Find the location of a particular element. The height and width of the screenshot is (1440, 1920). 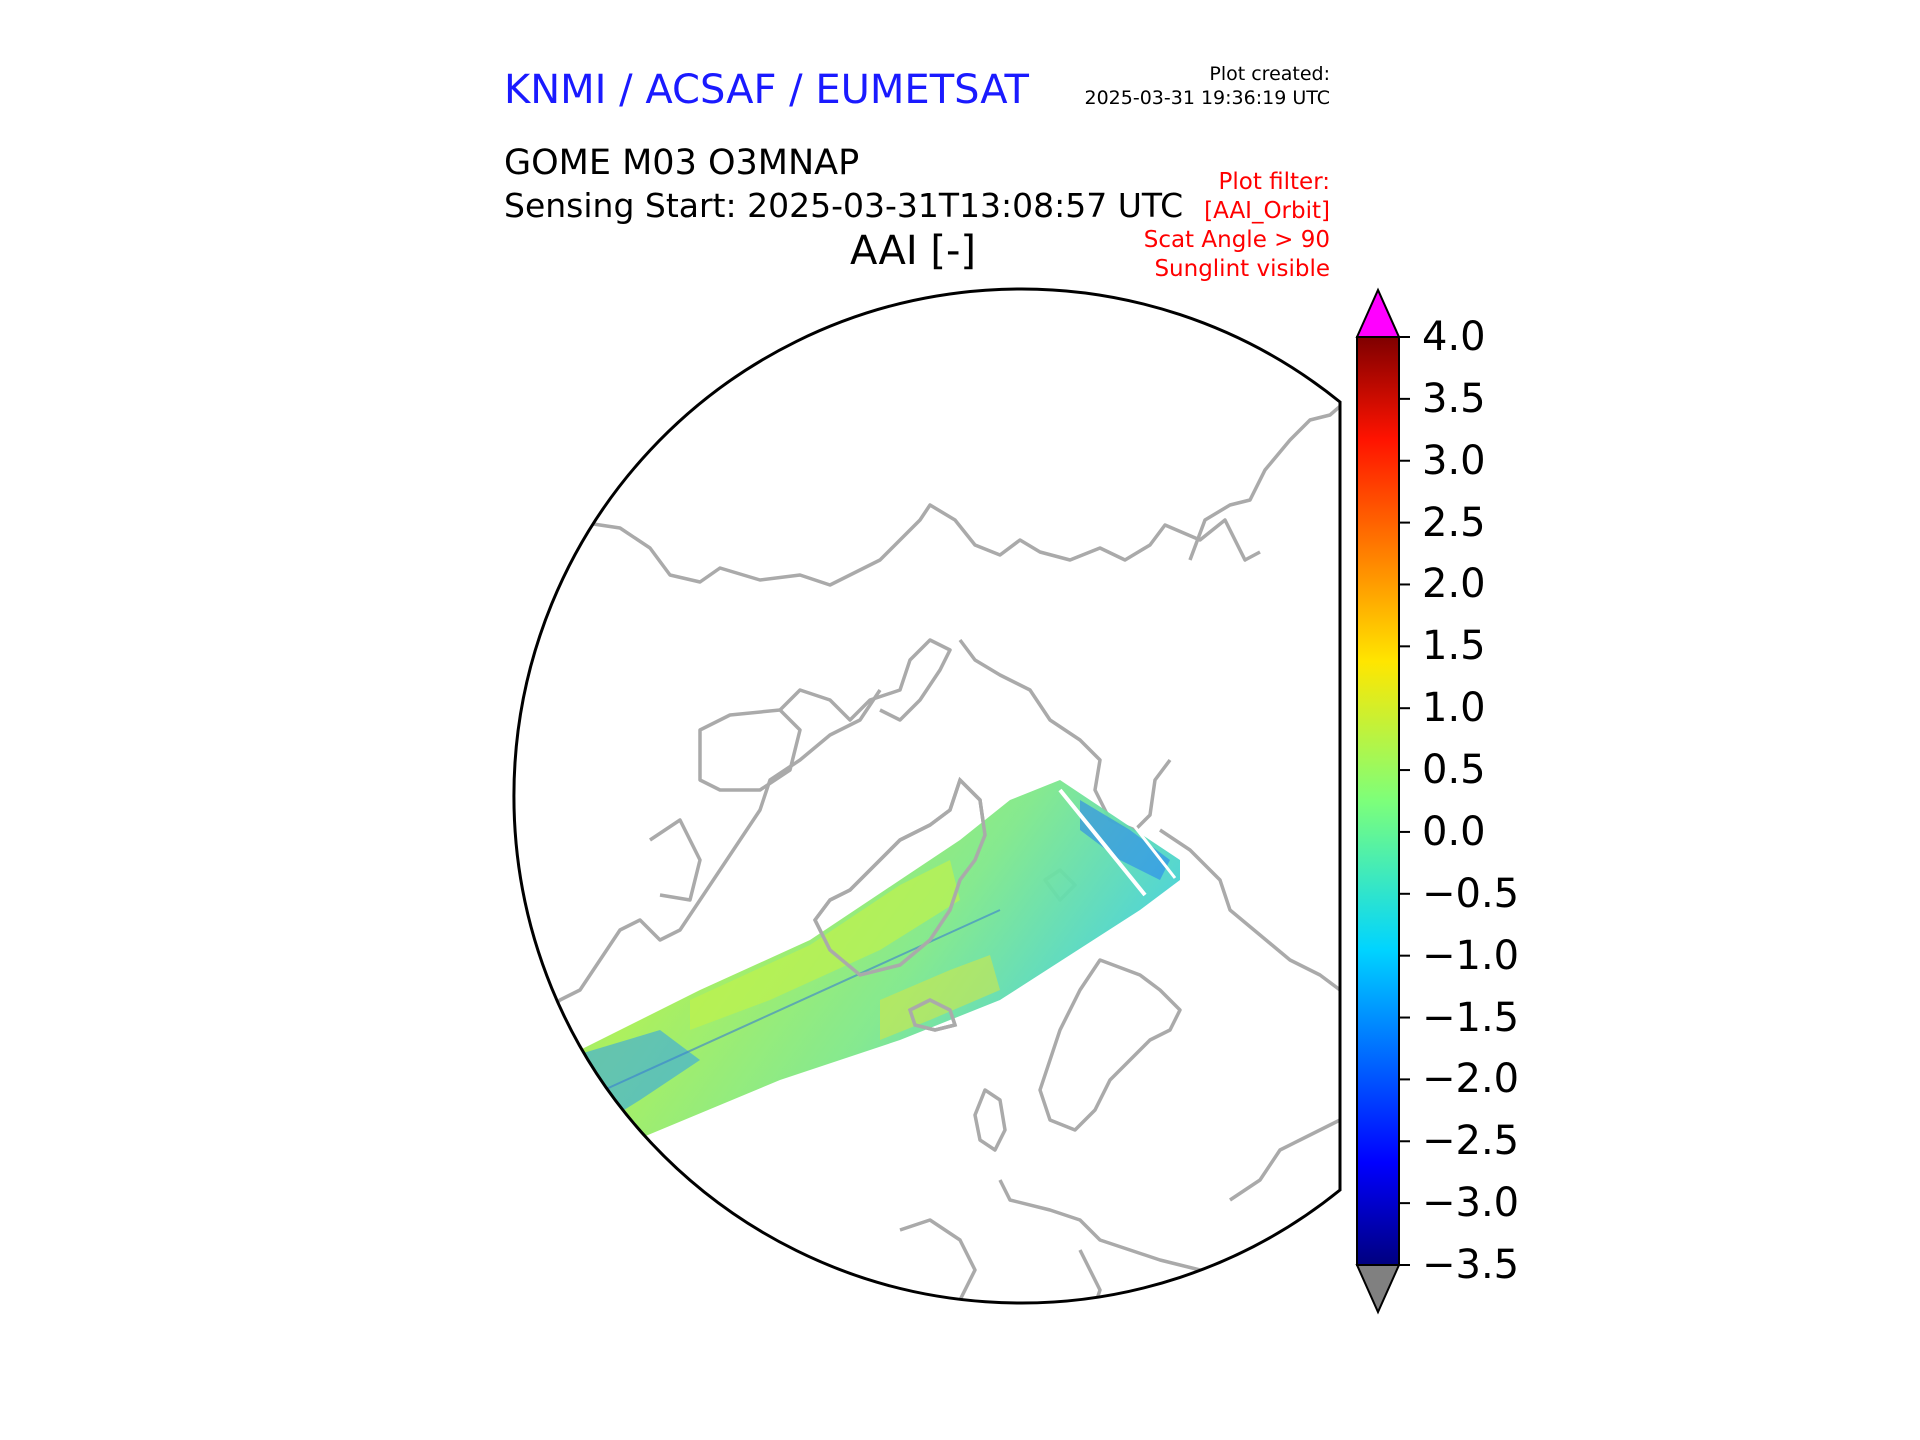

coastline-hudson-bay is located at coordinates (675, 860).